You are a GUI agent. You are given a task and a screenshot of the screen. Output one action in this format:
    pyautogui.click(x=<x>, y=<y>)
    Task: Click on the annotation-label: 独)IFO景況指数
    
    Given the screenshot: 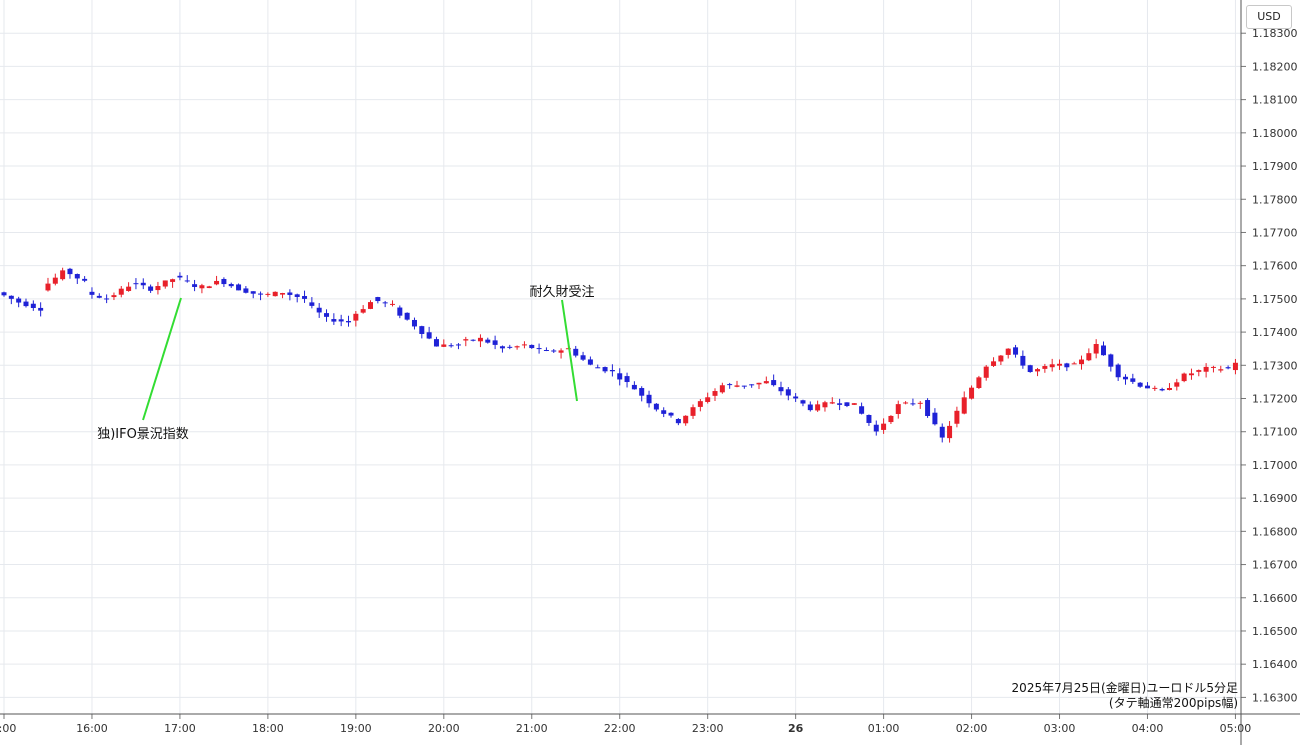 What is the action you would take?
    pyautogui.click(x=143, y=434)
    